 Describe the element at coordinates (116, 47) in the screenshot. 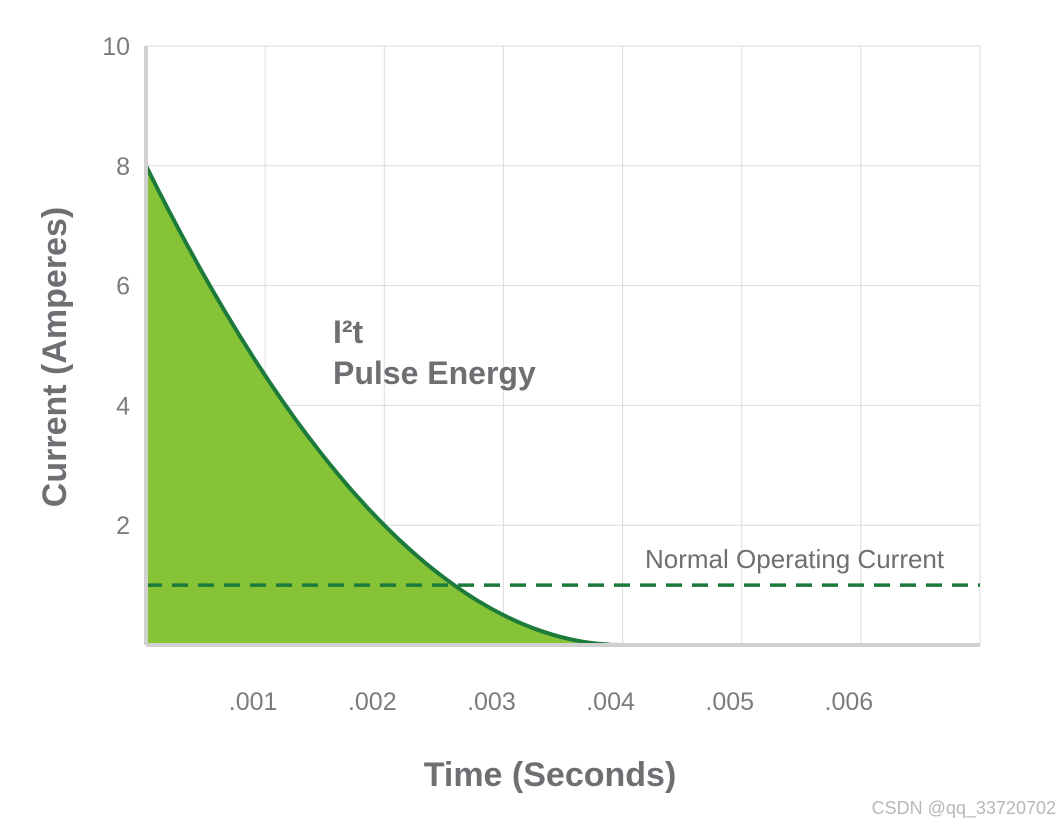

I see `y-tick-label: 10` at that location.